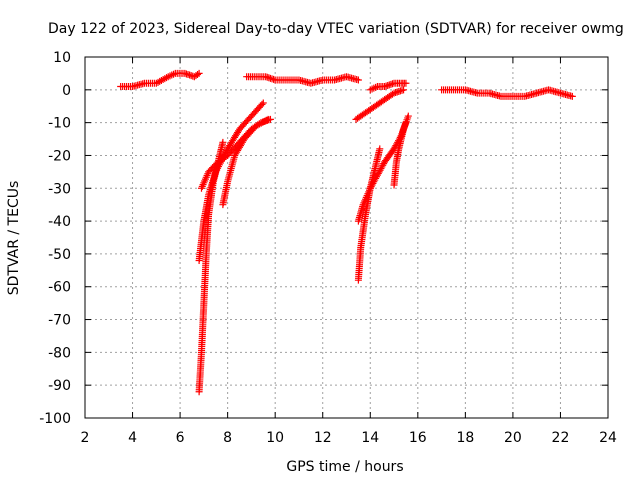  Describe the element at coordinates (388, 86) in the screenshot. I see `series-arc-4d` at that location.